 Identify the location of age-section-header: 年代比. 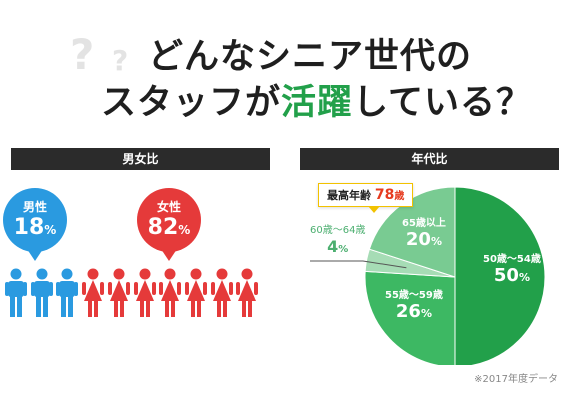
(429, 159).